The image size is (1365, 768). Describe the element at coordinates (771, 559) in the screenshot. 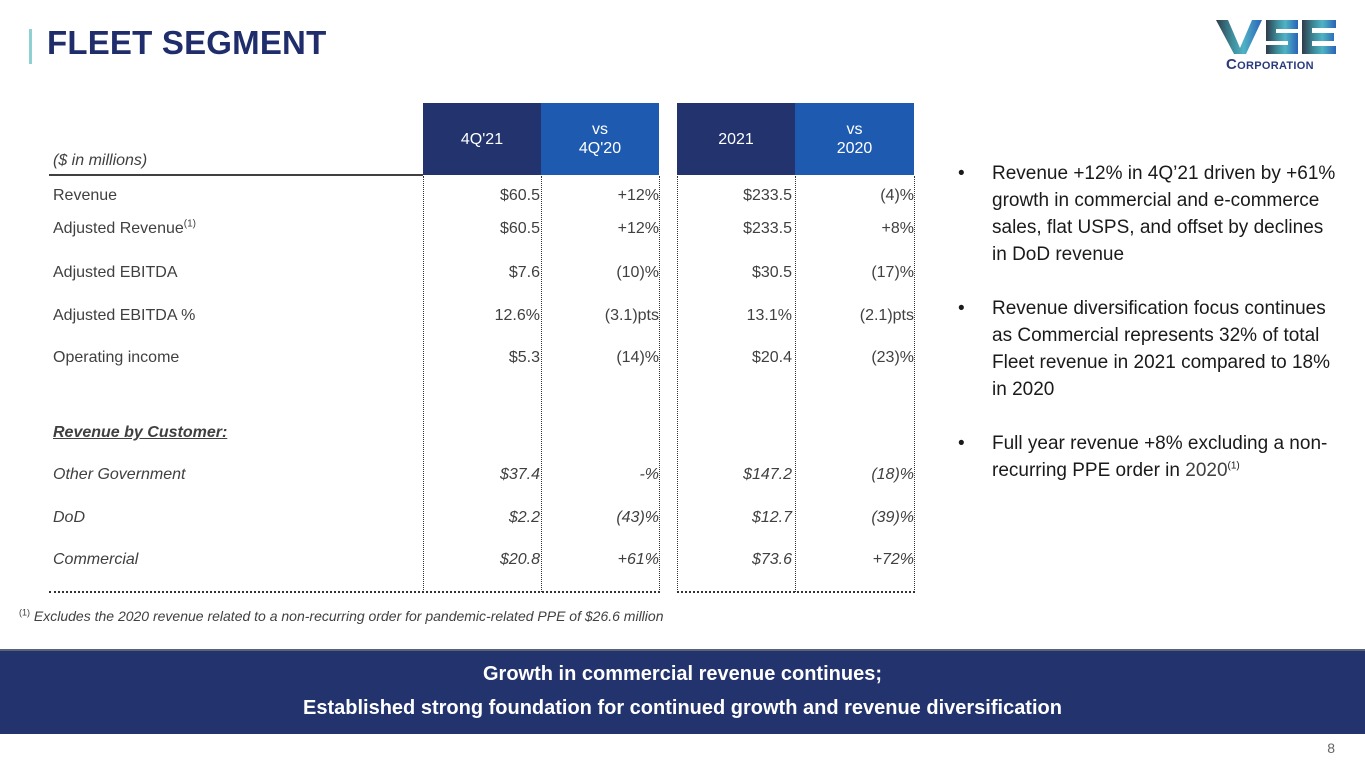

I see `cell-2021: $73.6` at that location.